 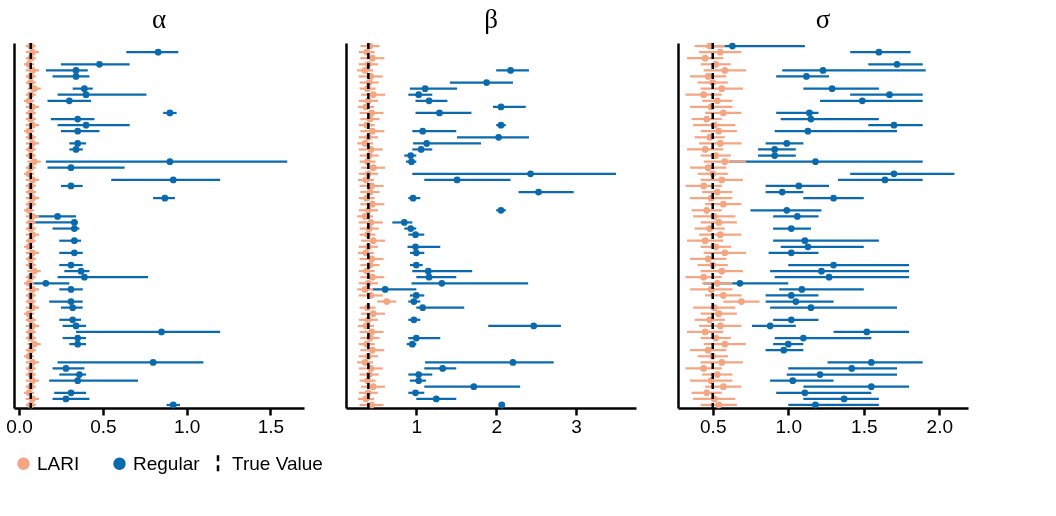 I want to click on legend-label: Regular, so click(x=167, y=463).